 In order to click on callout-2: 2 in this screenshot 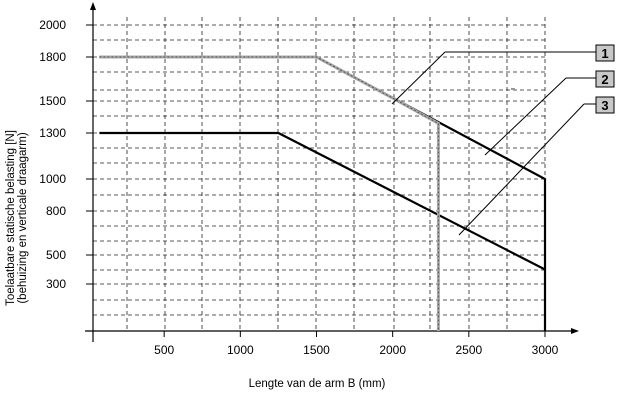, I will do `click(549, 113)`.